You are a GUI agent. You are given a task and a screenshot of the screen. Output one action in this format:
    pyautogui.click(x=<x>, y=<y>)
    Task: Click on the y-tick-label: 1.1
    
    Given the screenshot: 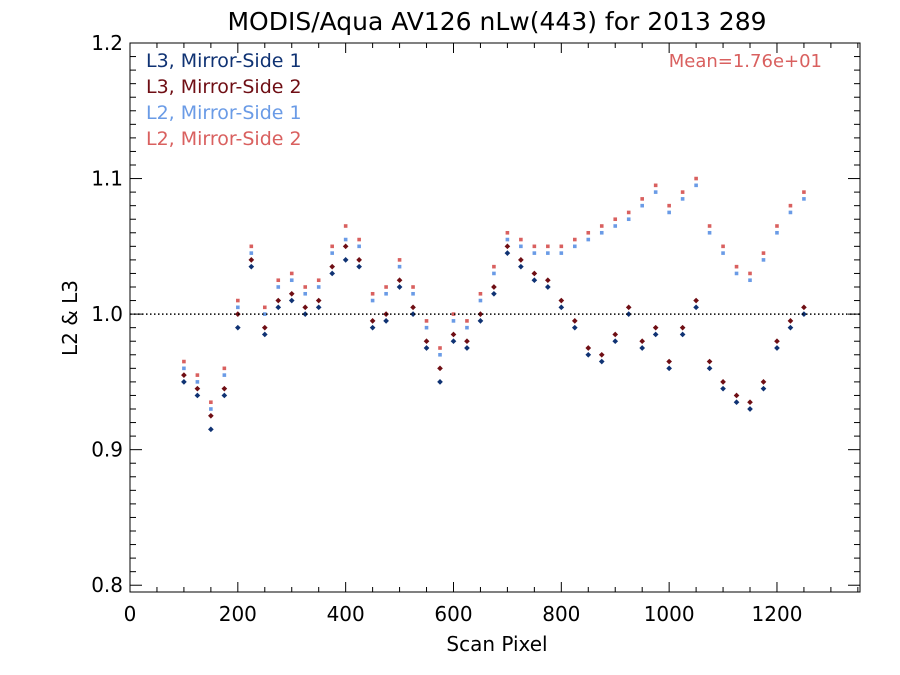 What is the action you would take?
    pyautogui.click(x=107, y=179)
    